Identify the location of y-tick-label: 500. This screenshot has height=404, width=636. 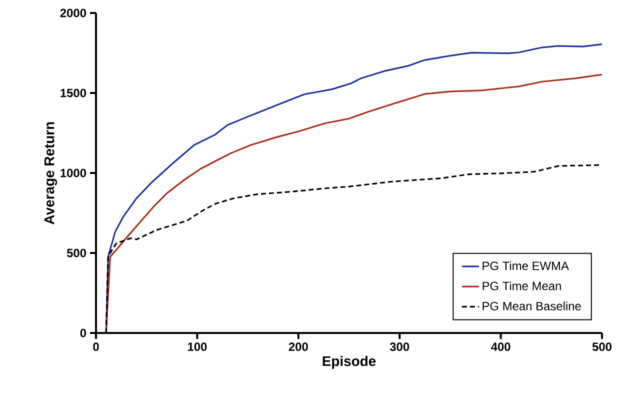
(76, 253).